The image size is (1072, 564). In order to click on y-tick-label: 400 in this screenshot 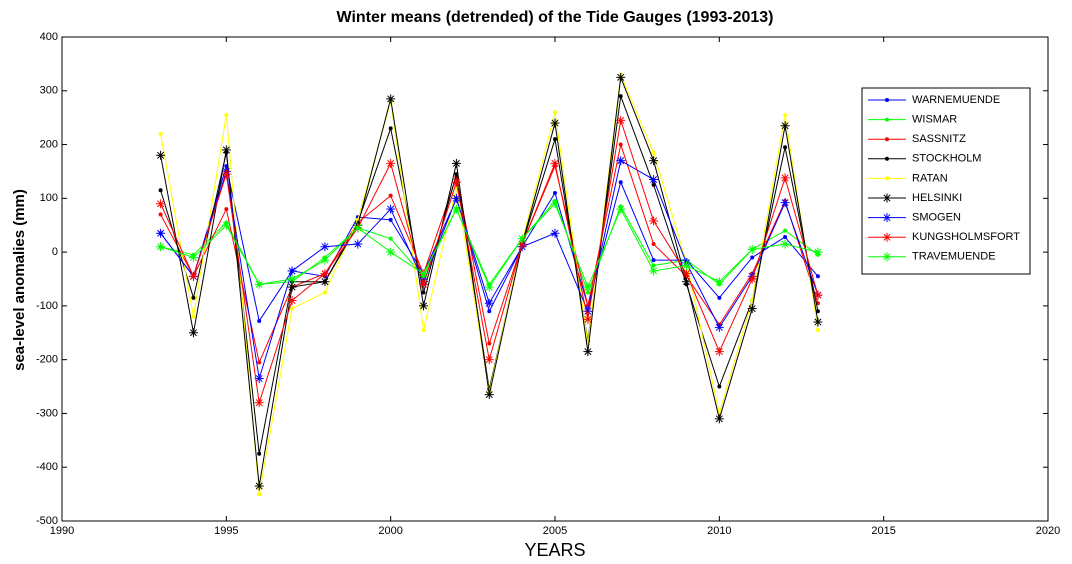, I will do `click(49, 37)`.